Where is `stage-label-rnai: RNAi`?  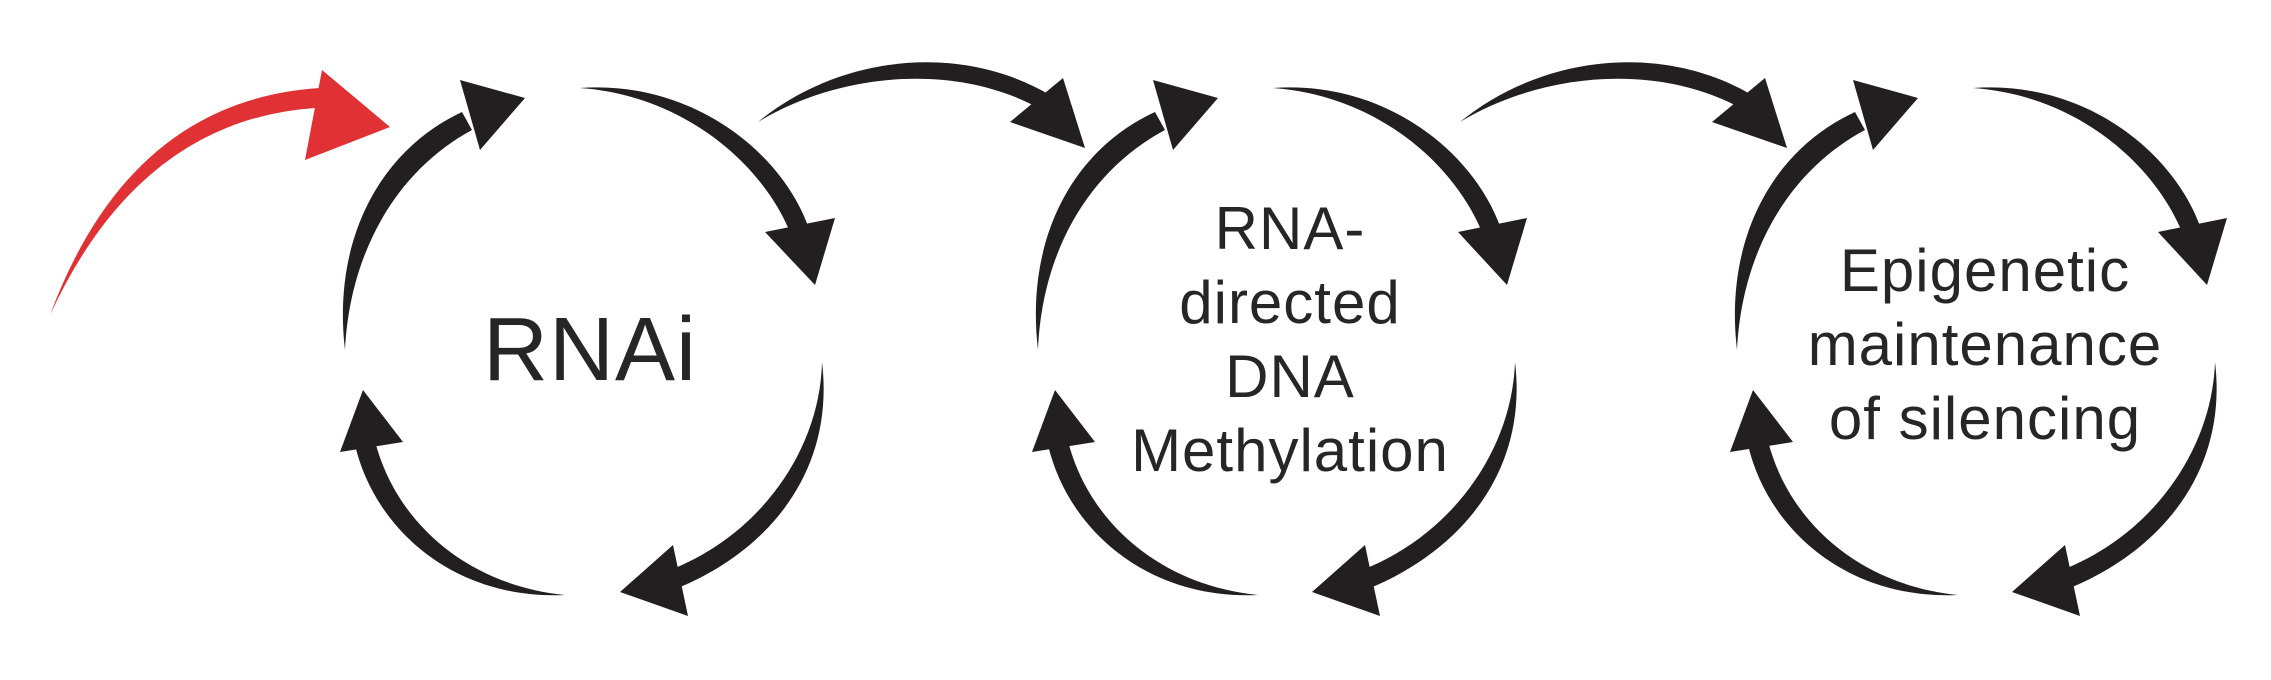
stage-label-rnai: RNAi is located at coordinates (589, 350).